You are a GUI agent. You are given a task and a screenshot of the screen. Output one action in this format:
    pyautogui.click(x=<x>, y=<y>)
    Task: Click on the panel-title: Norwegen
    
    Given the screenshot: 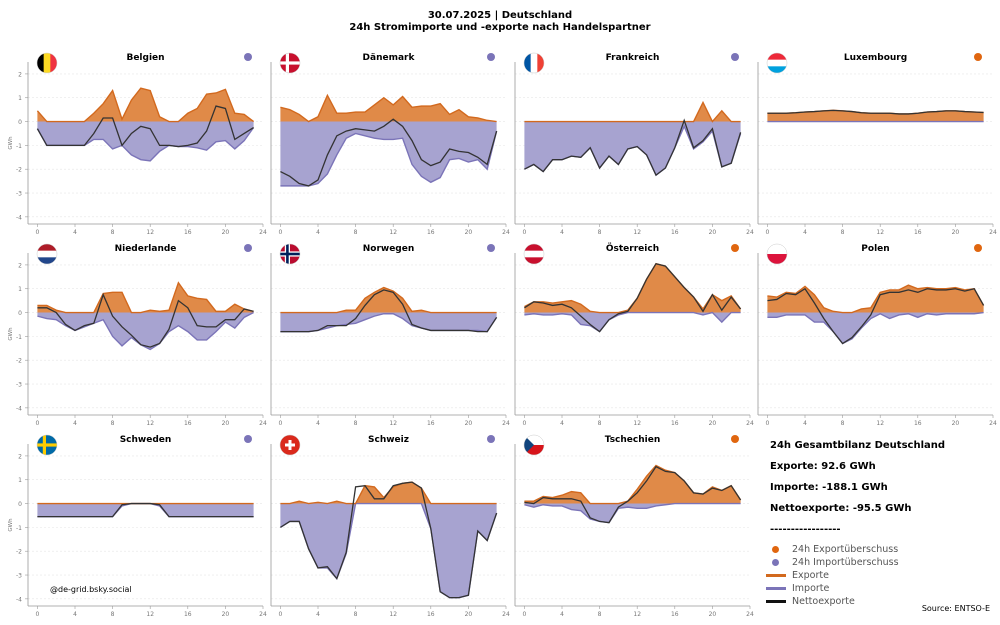 What is the action you would take?
    pyautogui.click(x=389, y=249)
    